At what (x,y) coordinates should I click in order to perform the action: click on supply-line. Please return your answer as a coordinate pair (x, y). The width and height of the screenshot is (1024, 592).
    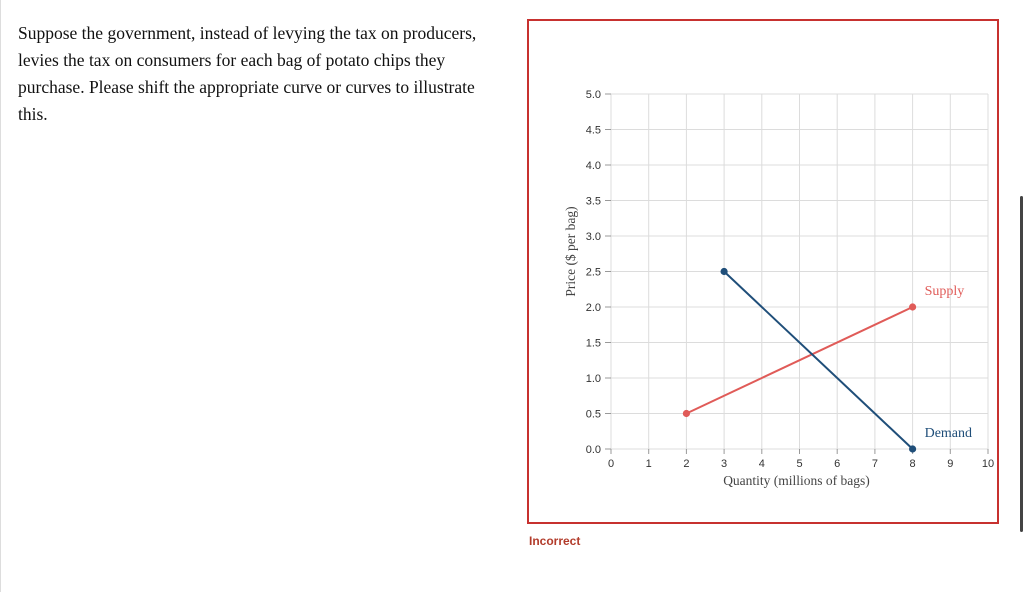
    Looking at the image, I should click on (799, 360).